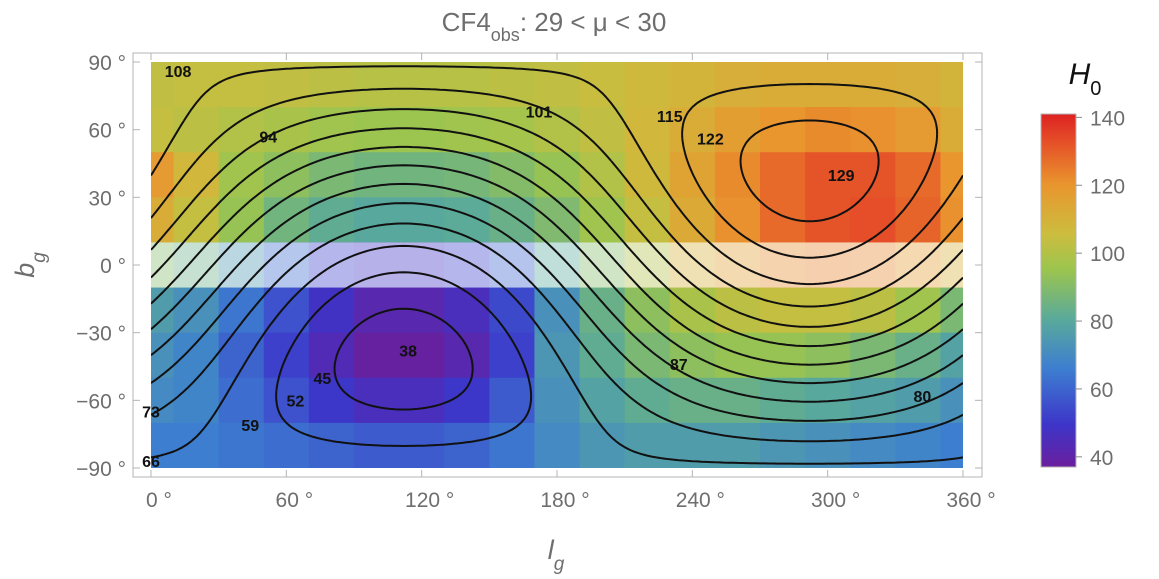 The width and height of the screenshot is (1159, 579). What do you see at coordinates (107, 131) in the screenshot?
I see `y-tick-label: 60 °` at bounding box center [107, 131].